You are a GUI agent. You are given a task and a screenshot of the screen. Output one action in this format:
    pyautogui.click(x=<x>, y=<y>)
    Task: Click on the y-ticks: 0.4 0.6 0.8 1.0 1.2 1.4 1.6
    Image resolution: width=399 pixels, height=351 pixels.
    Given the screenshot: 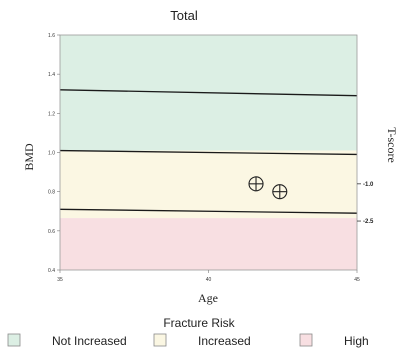 What is the action you would take?
    pyautogui.click(x=54, y=153)
    